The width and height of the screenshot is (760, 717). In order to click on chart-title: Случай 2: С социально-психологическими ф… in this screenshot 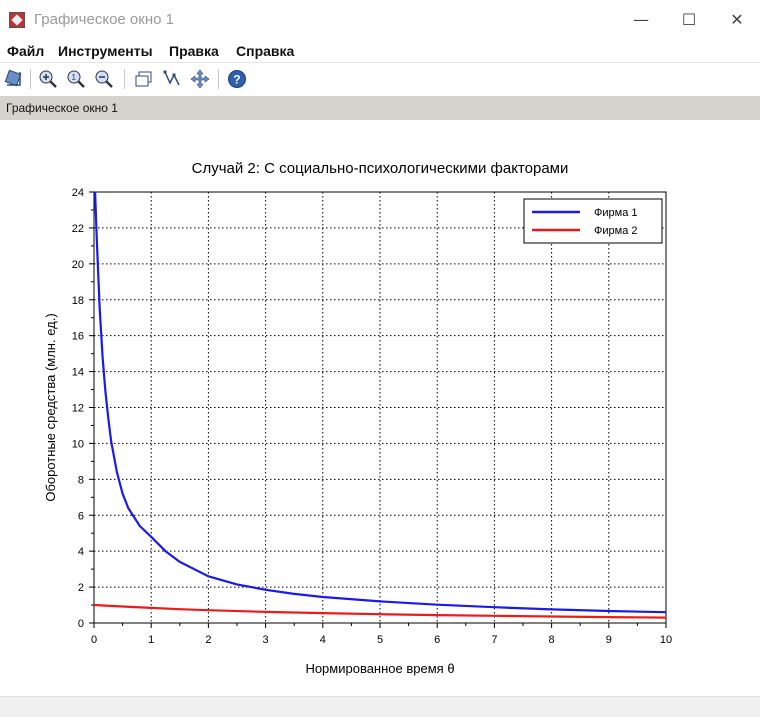, I will do `click(380, 168)`.